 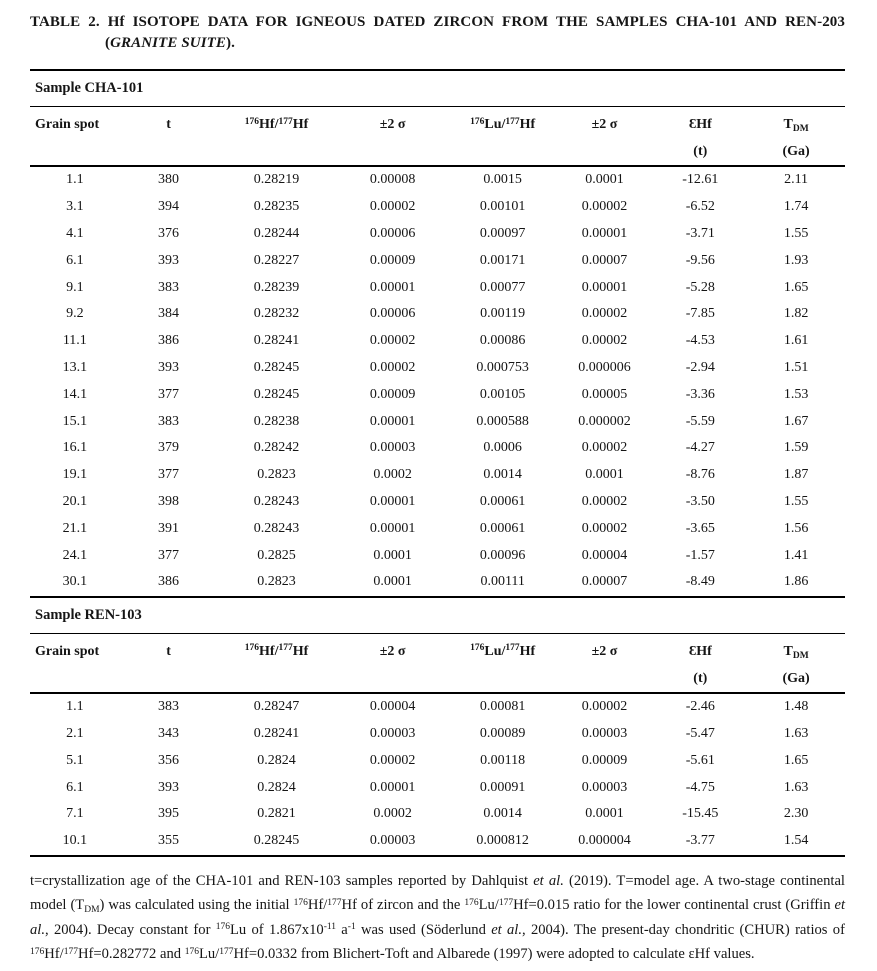 I want to click on cell: 0.28219, so click(x=276, y=180).